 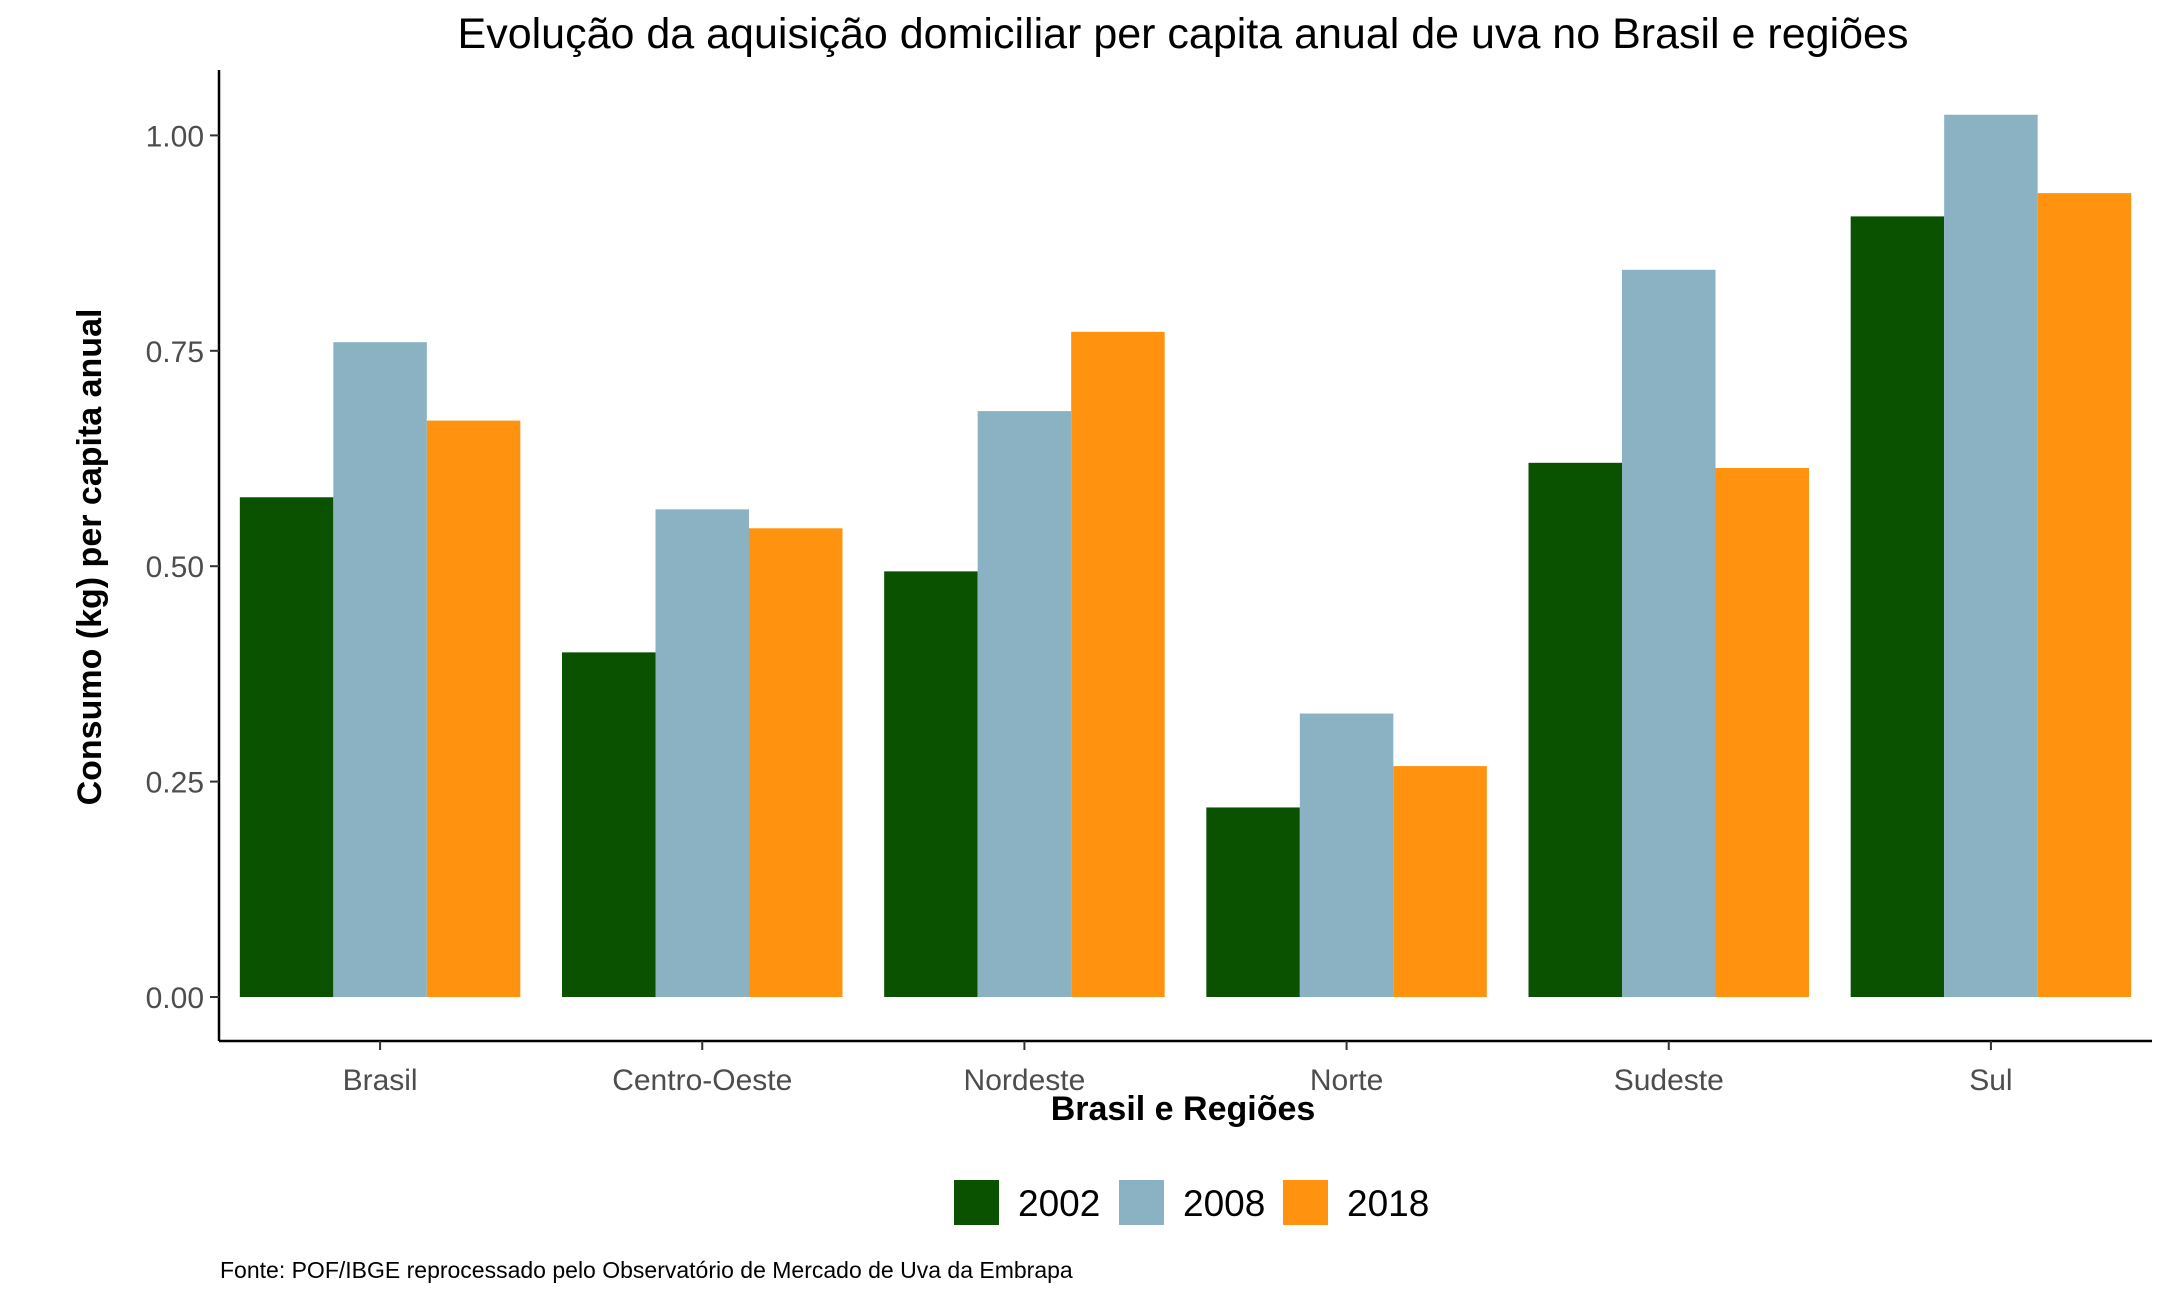 I want to click on x-tick-label: Centro-Oeste, so click(x=702, y=1080).